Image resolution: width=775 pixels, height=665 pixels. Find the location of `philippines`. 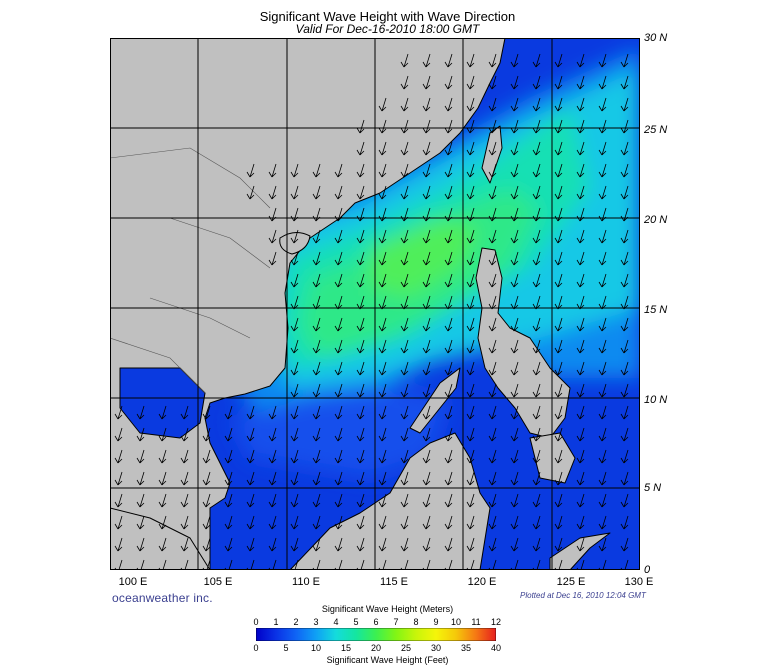

philippines is located at coordinates (523, 343).